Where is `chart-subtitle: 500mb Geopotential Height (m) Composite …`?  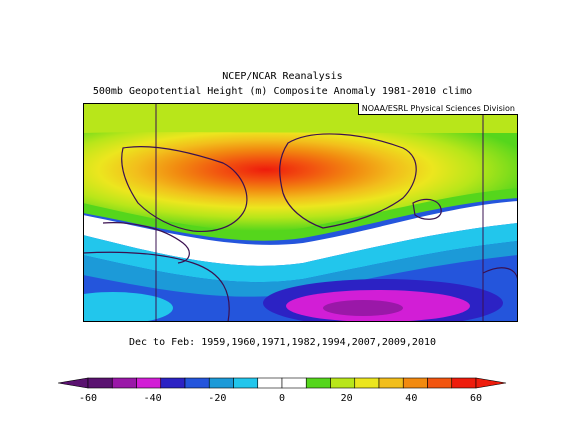
chart-subtitle: 500mb Geopotential Height (m) Composite … is located at coordinates (282, 91).